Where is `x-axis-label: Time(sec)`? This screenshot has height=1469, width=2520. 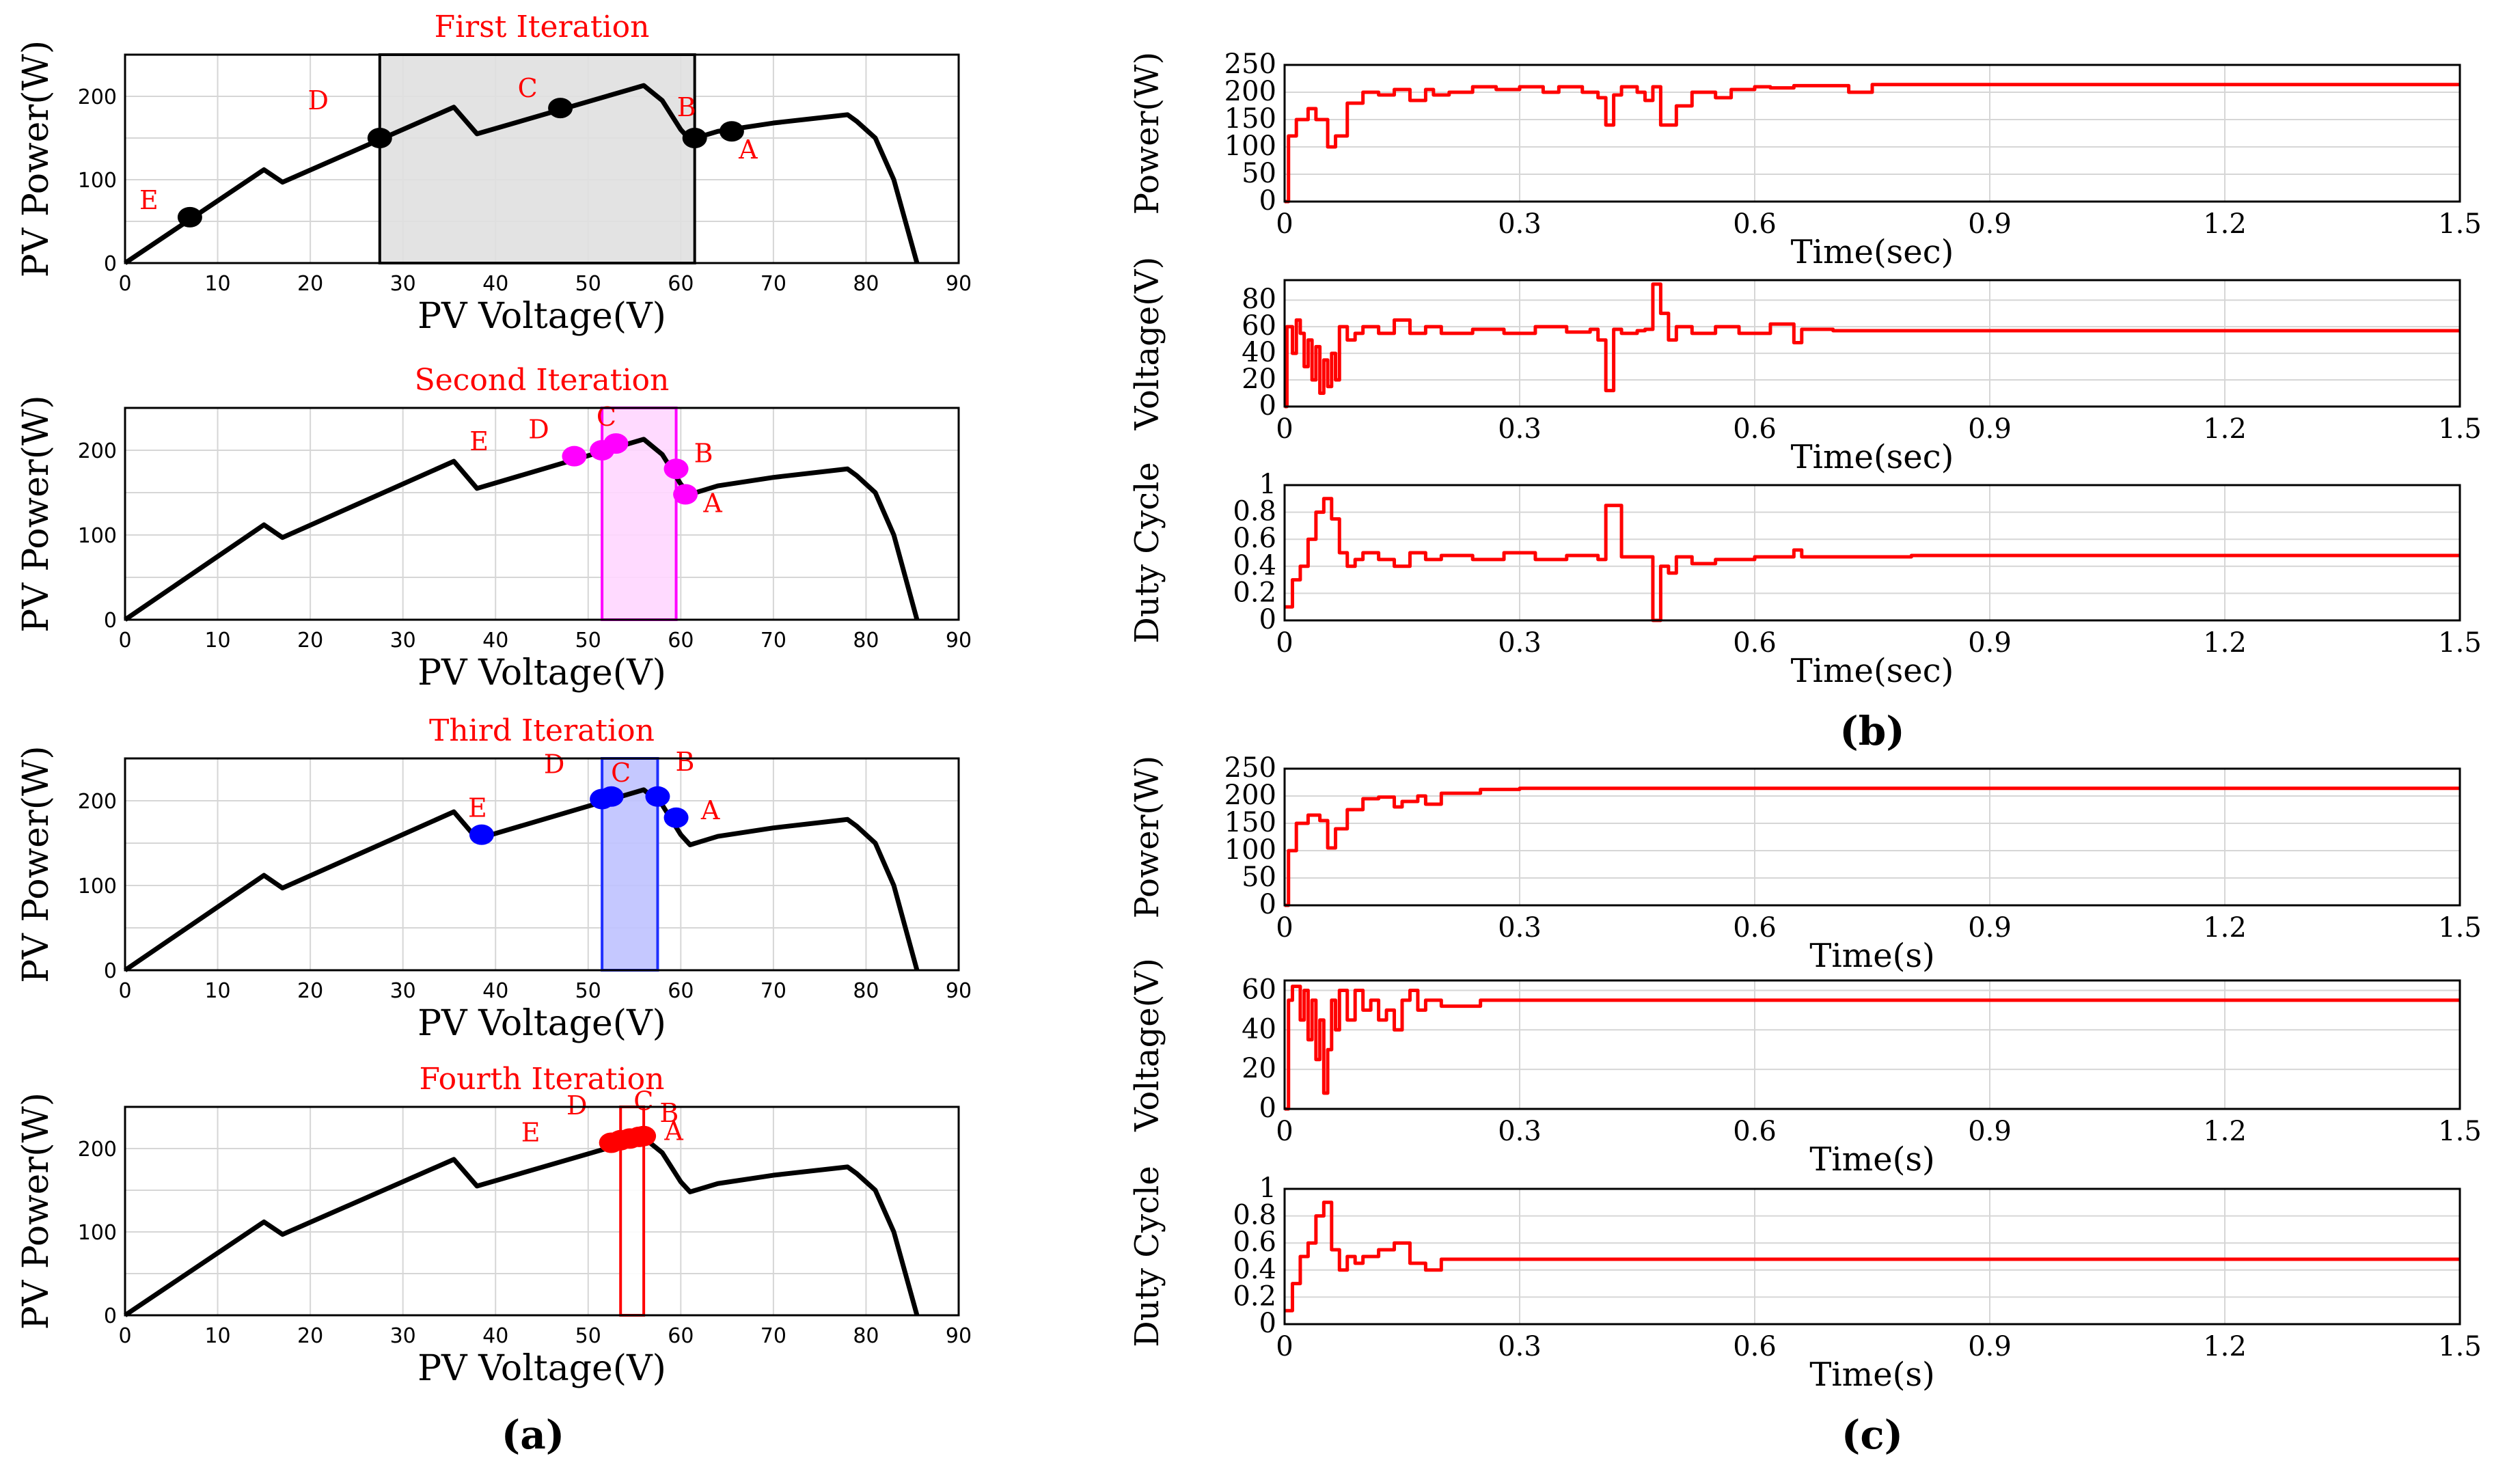 x-axis-label: Time(sec) is located at coordinates (1872, 457).